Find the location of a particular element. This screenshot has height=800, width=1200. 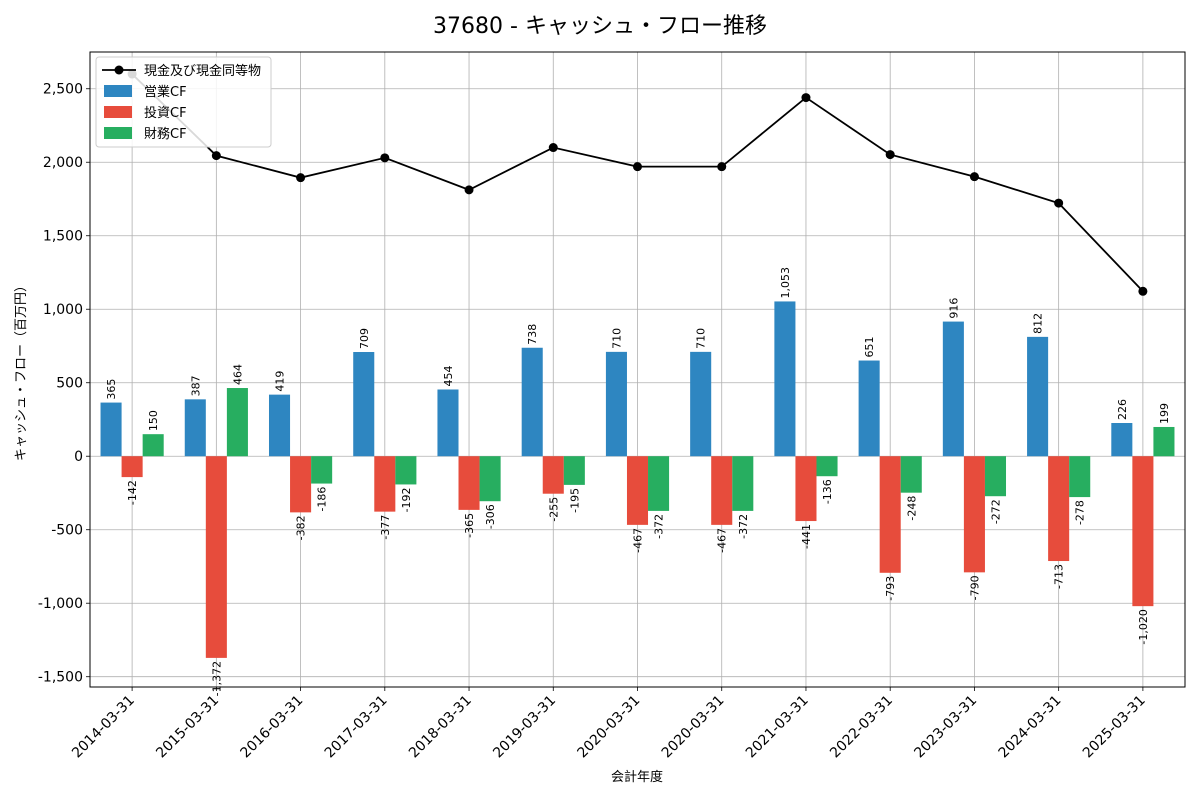

bar-value-label: -136 is located at coordinates (827, 491).